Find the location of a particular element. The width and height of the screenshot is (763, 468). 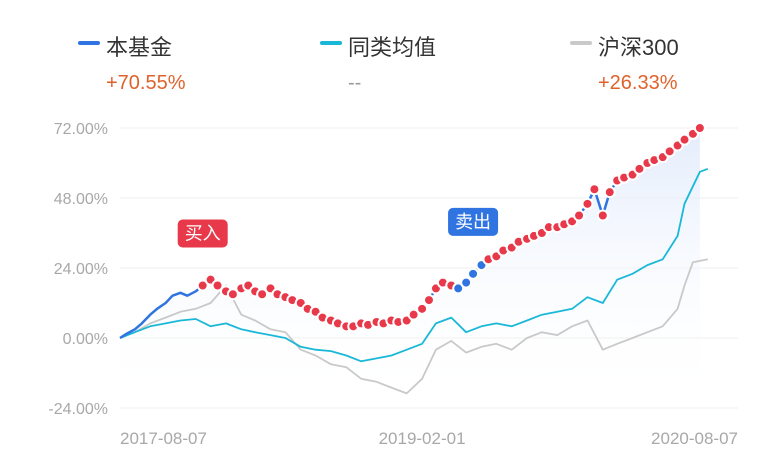

annotation-label: 买入 is located at coordinates (203, 234).